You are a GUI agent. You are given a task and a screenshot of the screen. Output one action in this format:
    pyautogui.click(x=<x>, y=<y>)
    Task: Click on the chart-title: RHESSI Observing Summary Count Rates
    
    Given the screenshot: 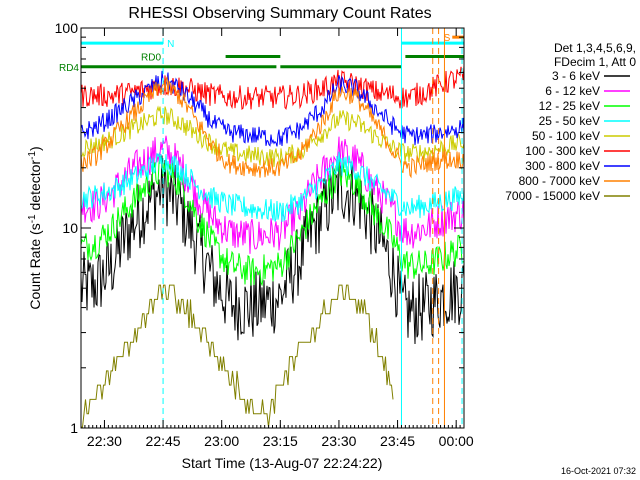 What is the action you would take?
    pyautogui.click(x=279, y=13)
    